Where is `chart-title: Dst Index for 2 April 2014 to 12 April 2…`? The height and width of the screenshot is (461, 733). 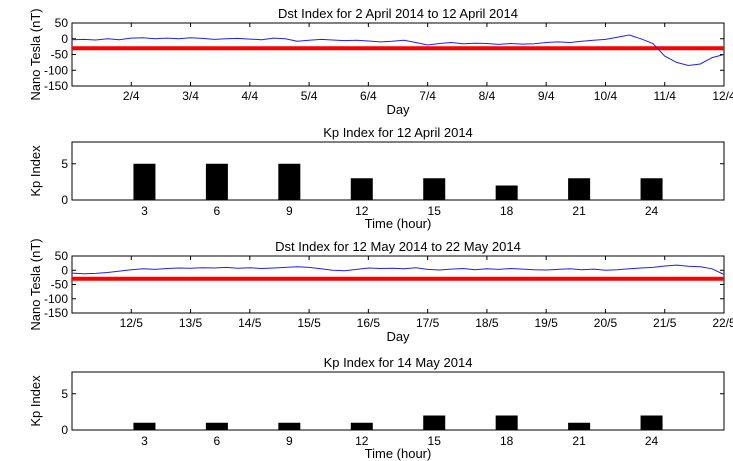 chart-title: Dst Index for 2 April 2014 to 12 April 2… is located at coordinates (398, 13).